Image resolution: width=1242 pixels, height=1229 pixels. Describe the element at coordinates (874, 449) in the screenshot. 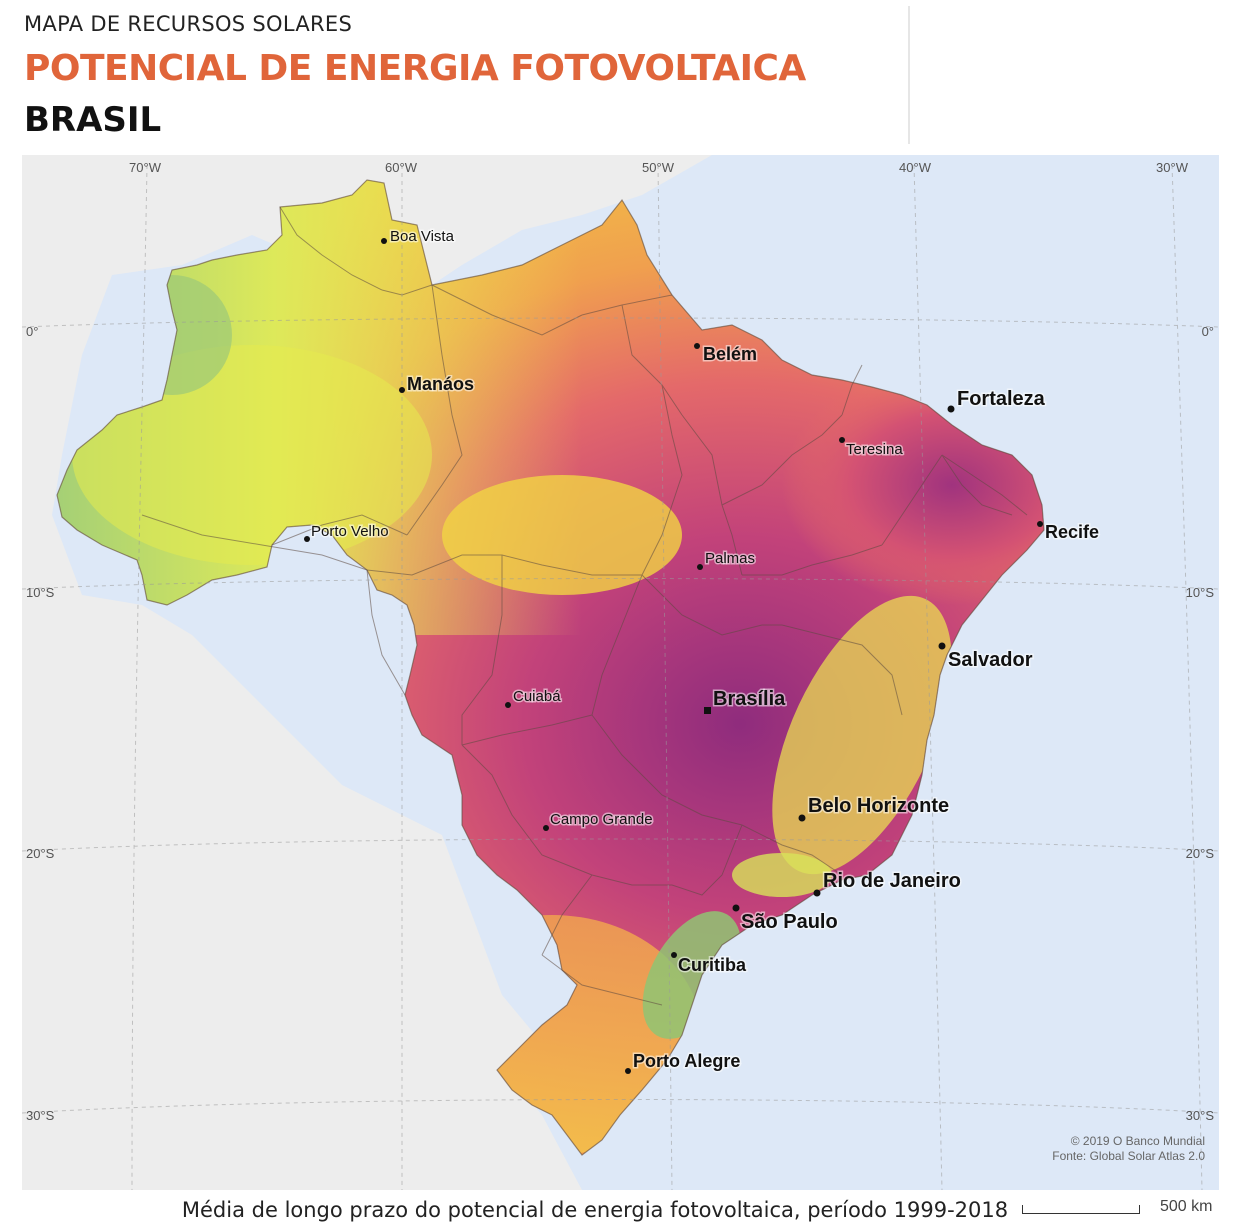

I see `city-label: Teresina` at that location.